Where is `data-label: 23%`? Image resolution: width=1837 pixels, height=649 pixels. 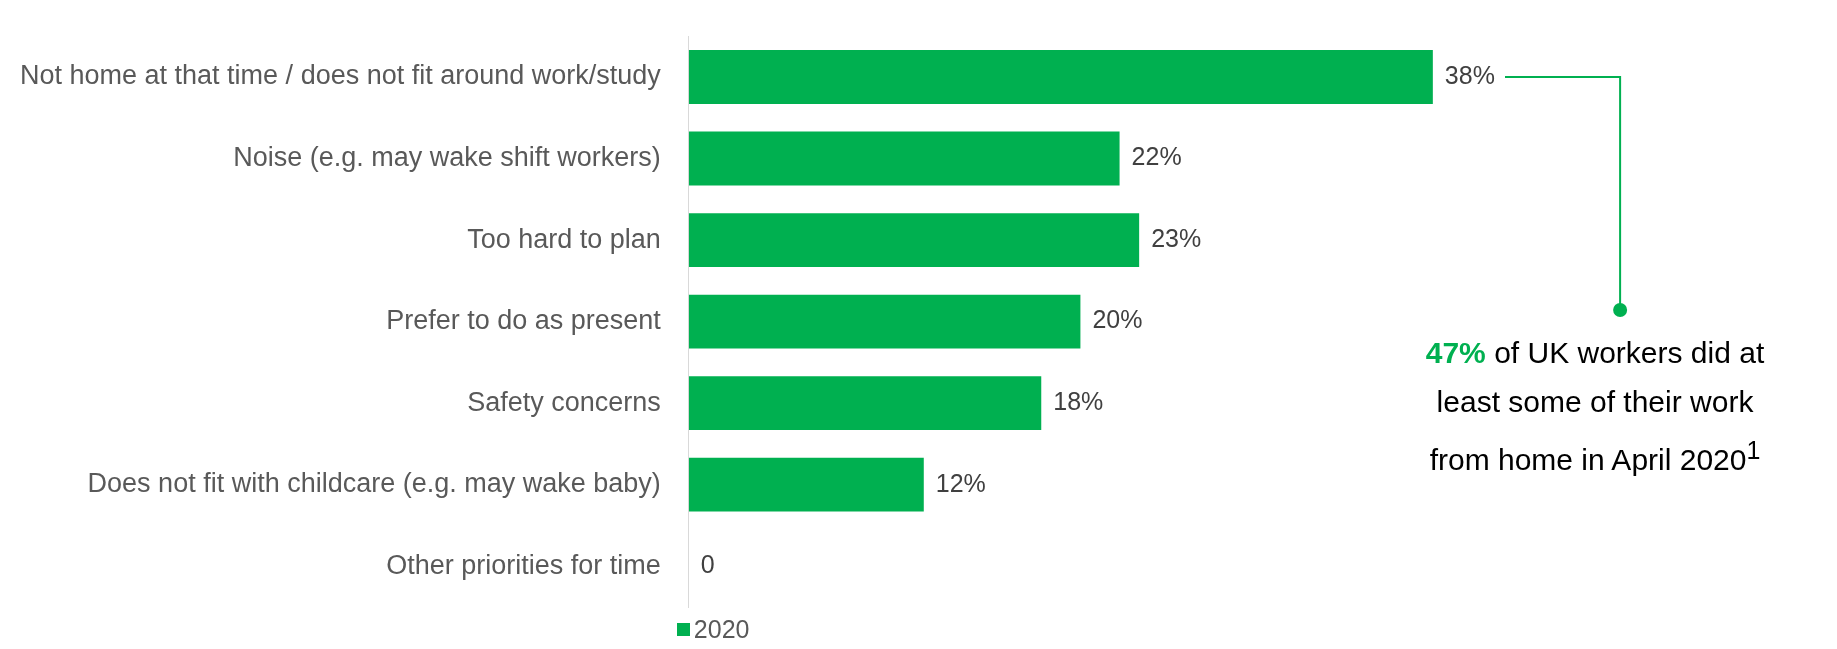 data-label: 23% is located at coordinates (1176, 237).